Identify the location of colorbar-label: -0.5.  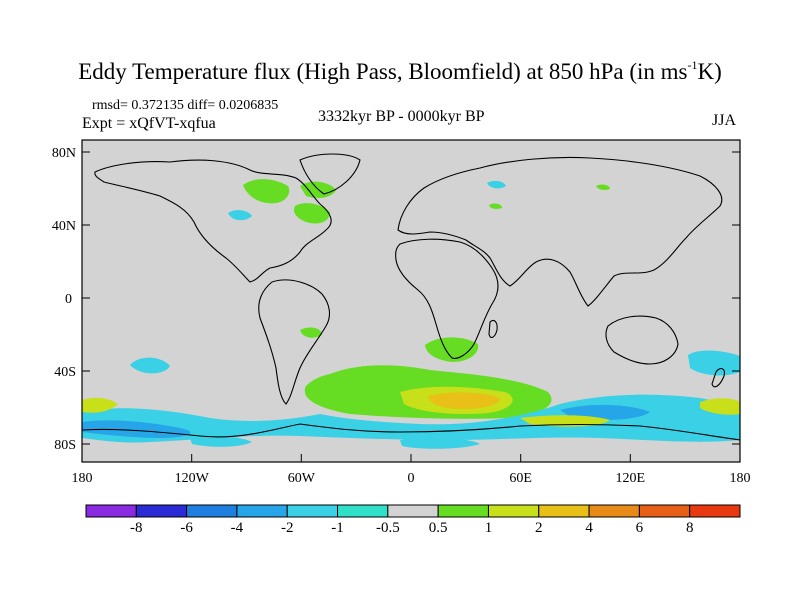
(387, 528).